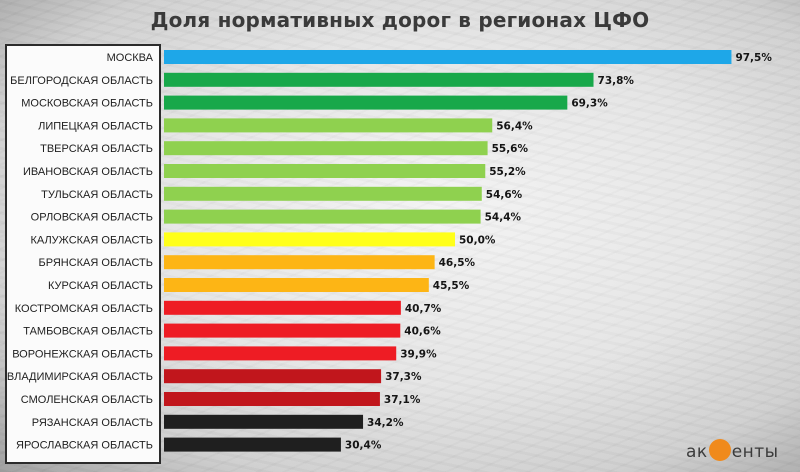 The image size is (800, 472). I want to click on data-label: 50,0%, so click(477, 240).